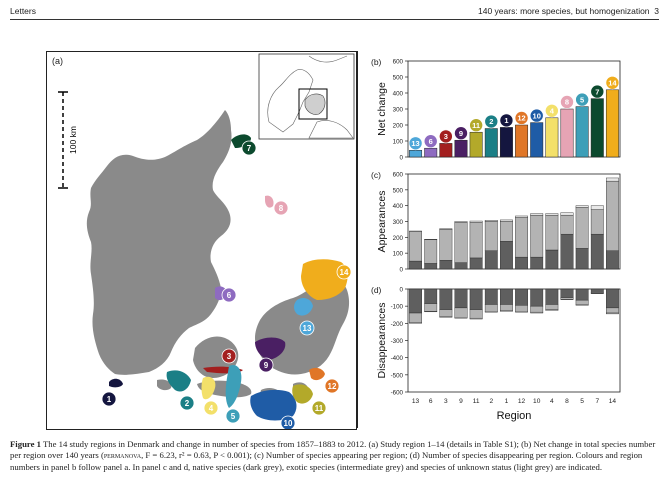  Describe the element at coordinates (398, 94) in the screenshot. I see `y-tick-label: 400` at that location.